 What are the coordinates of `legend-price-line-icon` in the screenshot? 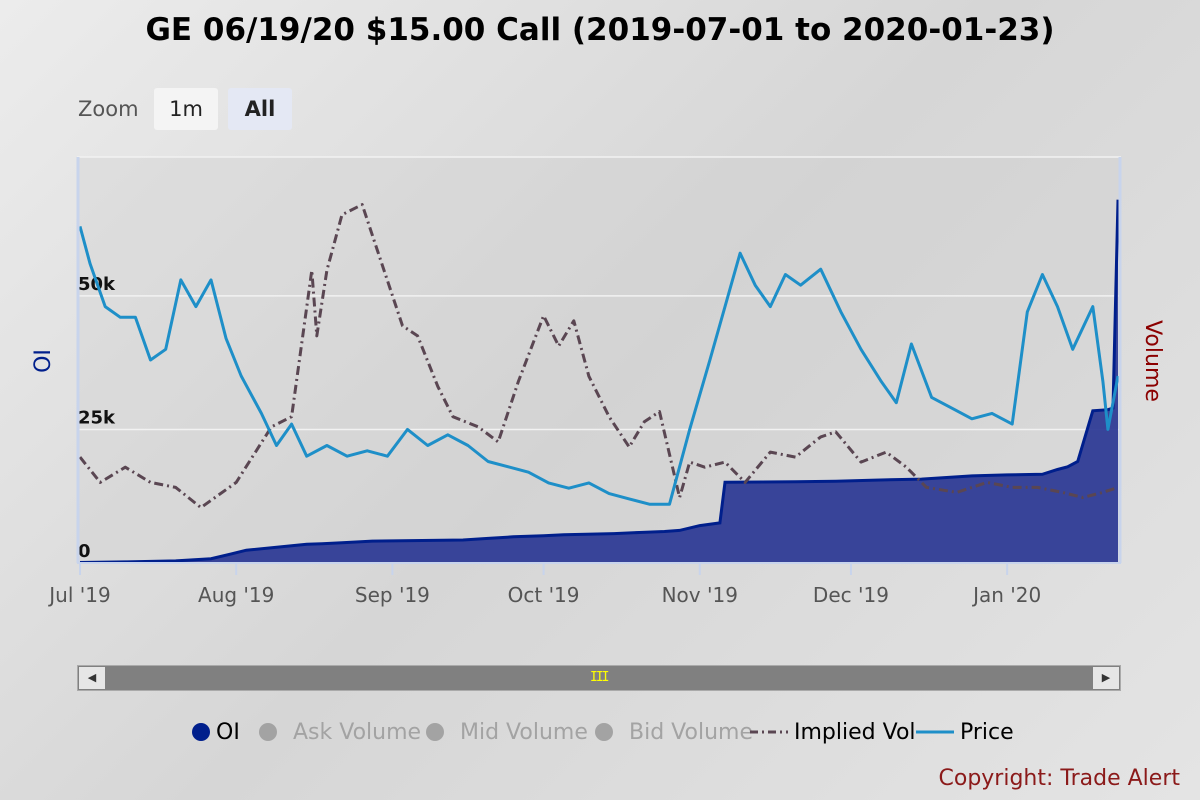 It's located at (935, 732).